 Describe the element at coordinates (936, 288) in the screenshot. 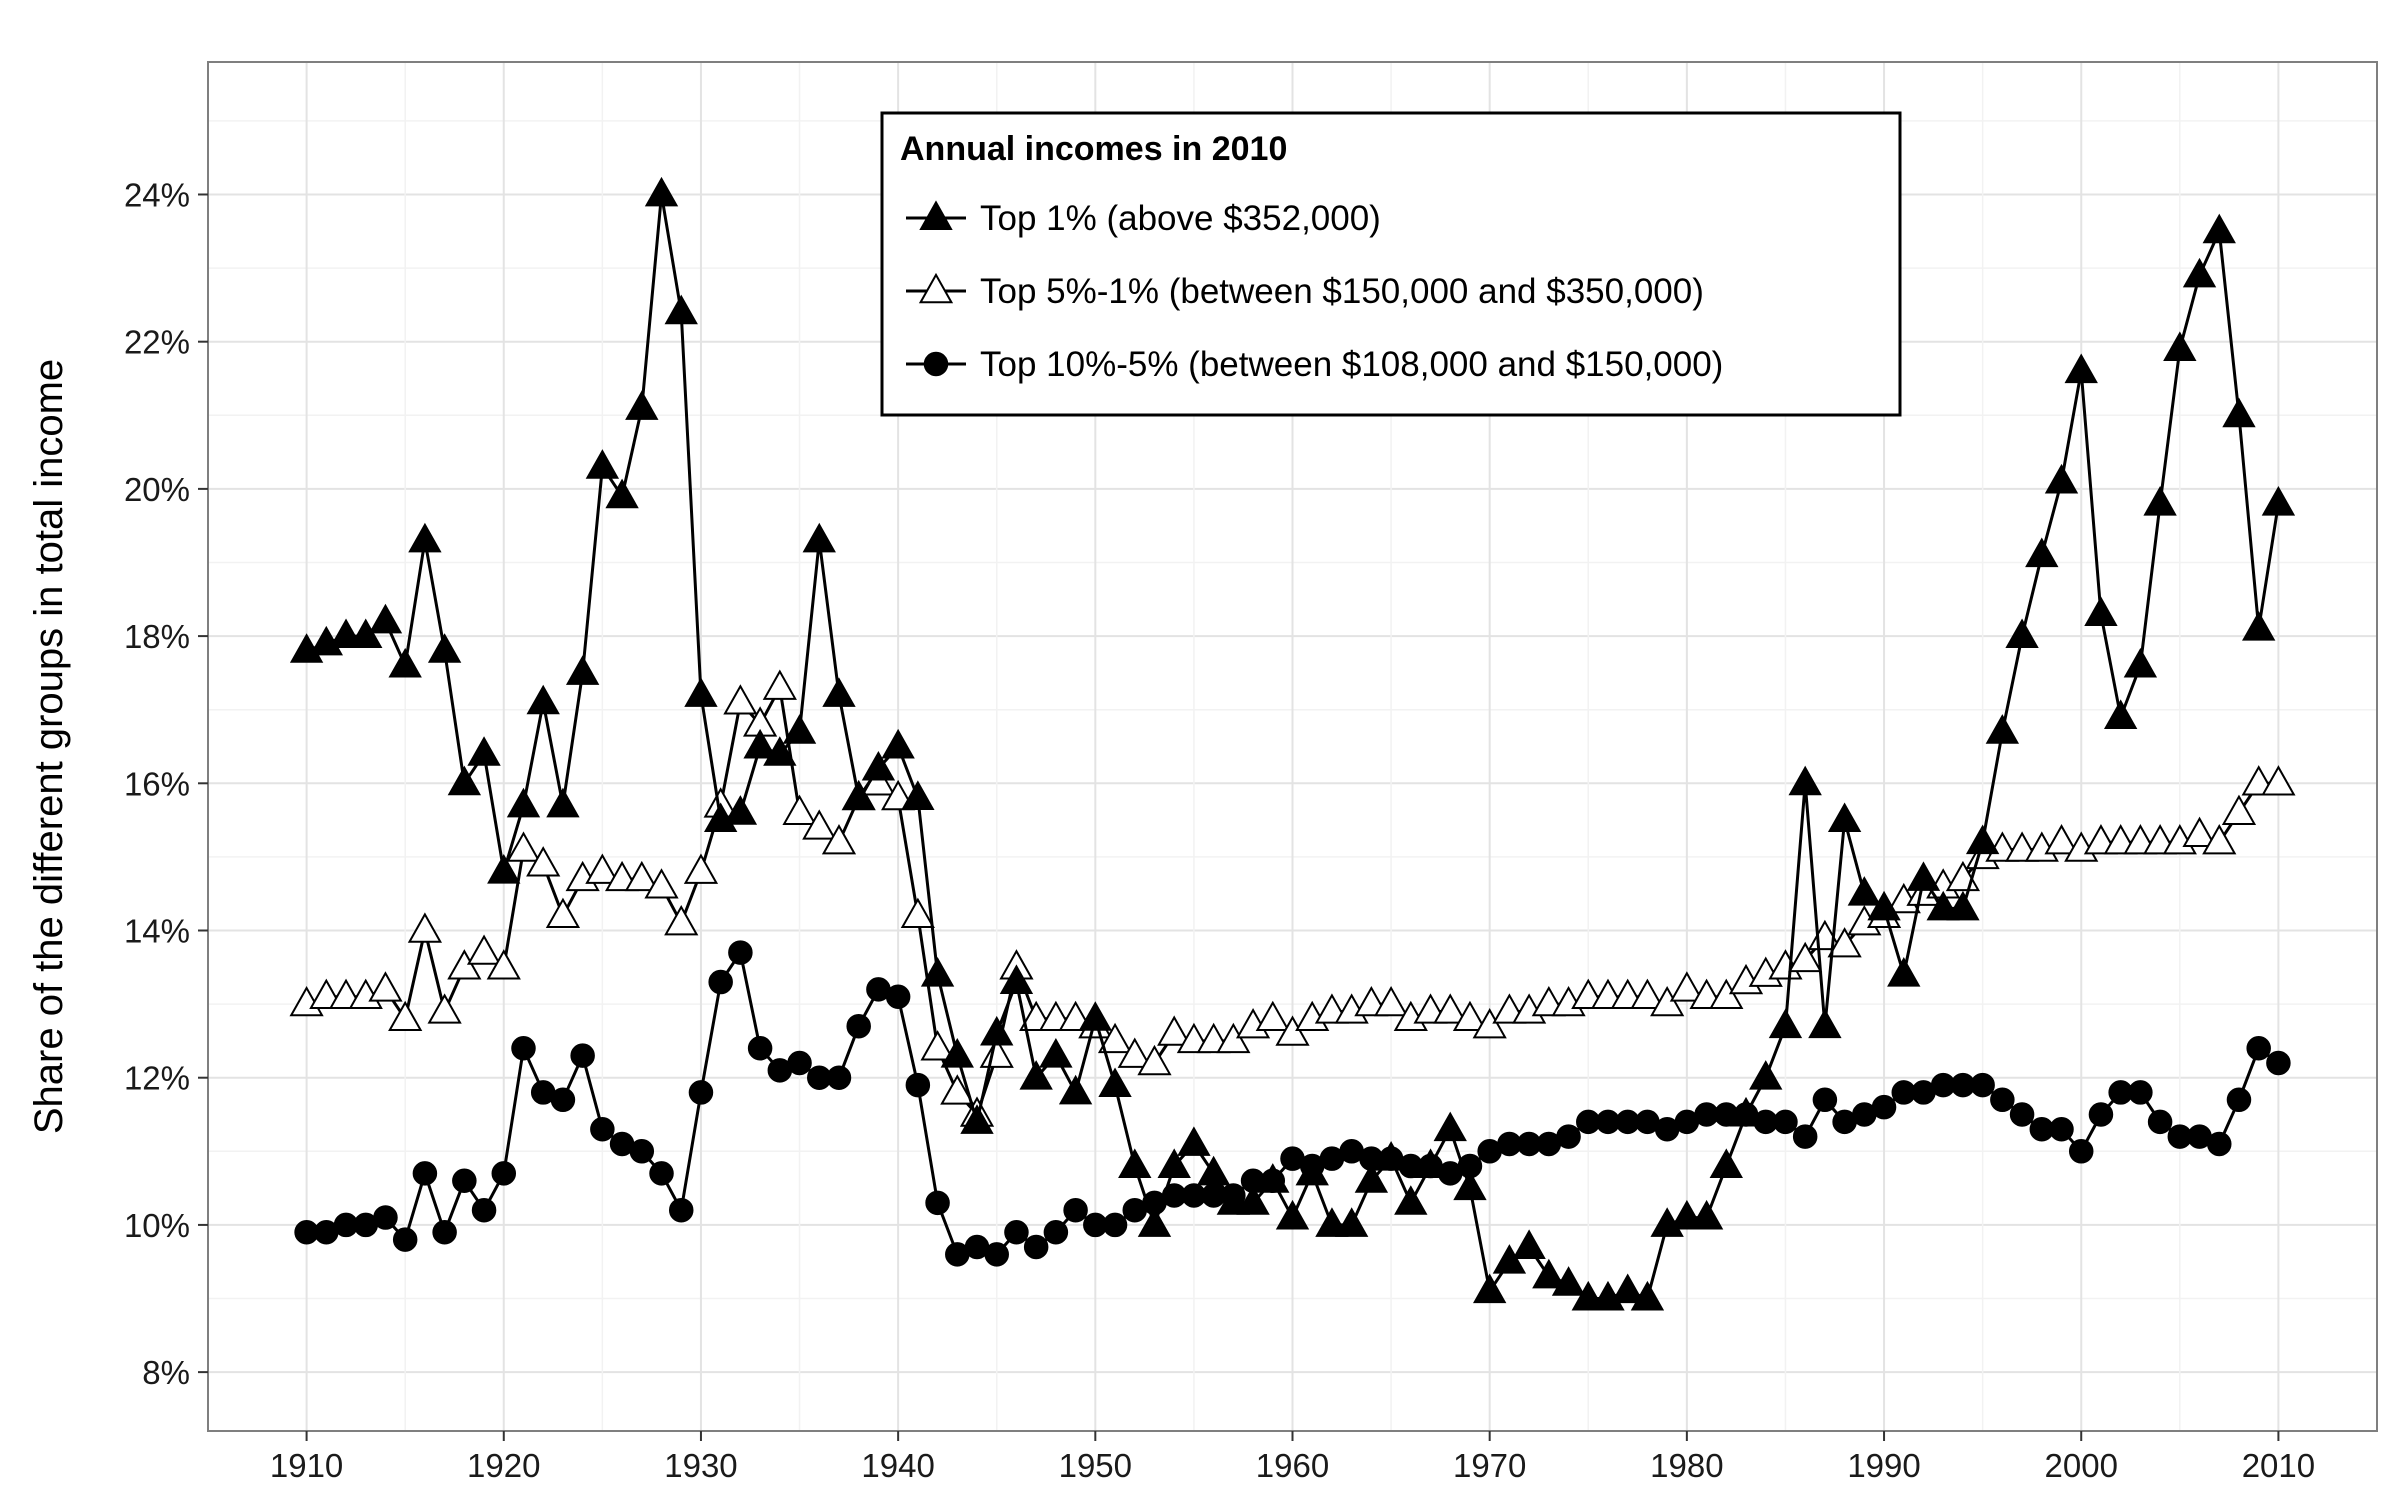

I see `legend-key-marker` at that location.